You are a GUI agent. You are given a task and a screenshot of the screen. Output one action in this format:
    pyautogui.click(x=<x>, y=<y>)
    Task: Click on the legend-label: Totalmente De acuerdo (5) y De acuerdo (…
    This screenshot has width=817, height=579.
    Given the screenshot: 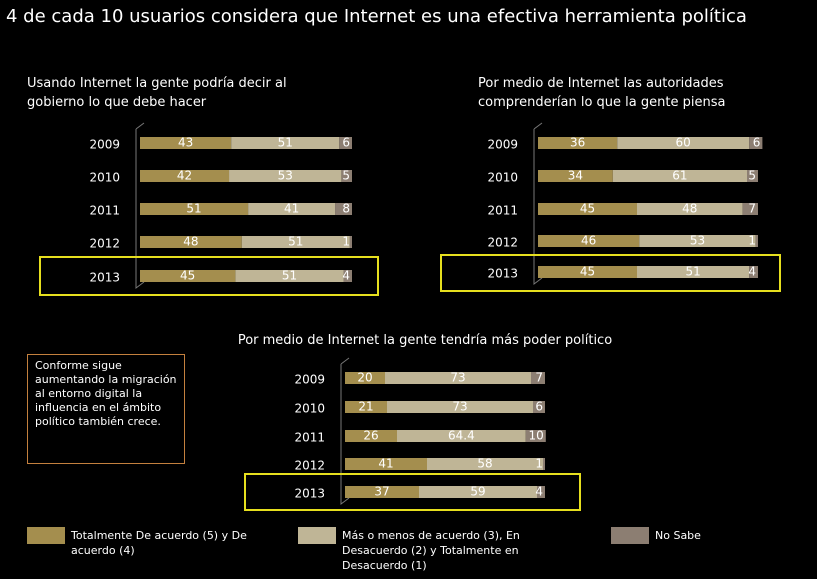 What is the action you would take?
    pyautogui.click(x=159, y=543)
    